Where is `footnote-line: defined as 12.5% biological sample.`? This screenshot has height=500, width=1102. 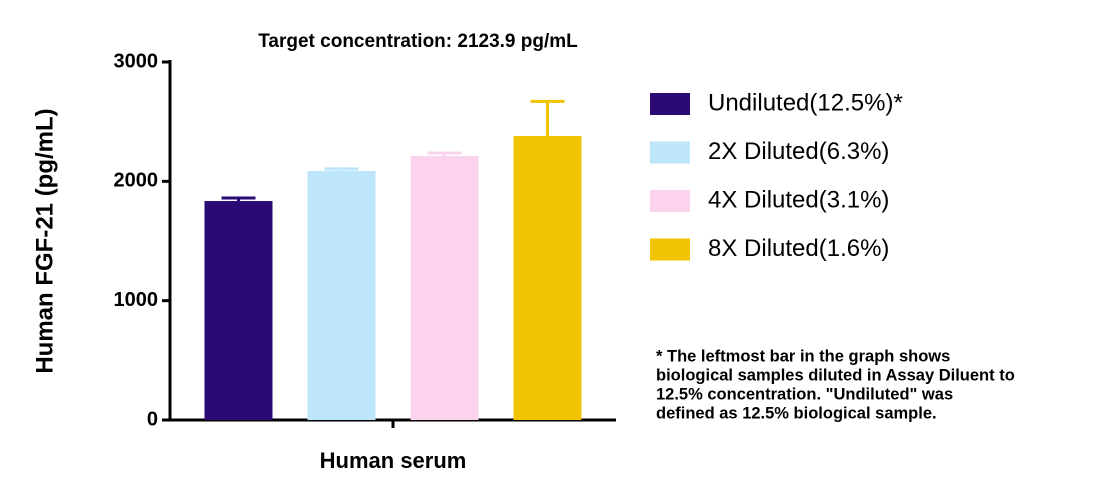 footnote-line: defined as 12.5% biological sample. is located at coordinates (796, 413).